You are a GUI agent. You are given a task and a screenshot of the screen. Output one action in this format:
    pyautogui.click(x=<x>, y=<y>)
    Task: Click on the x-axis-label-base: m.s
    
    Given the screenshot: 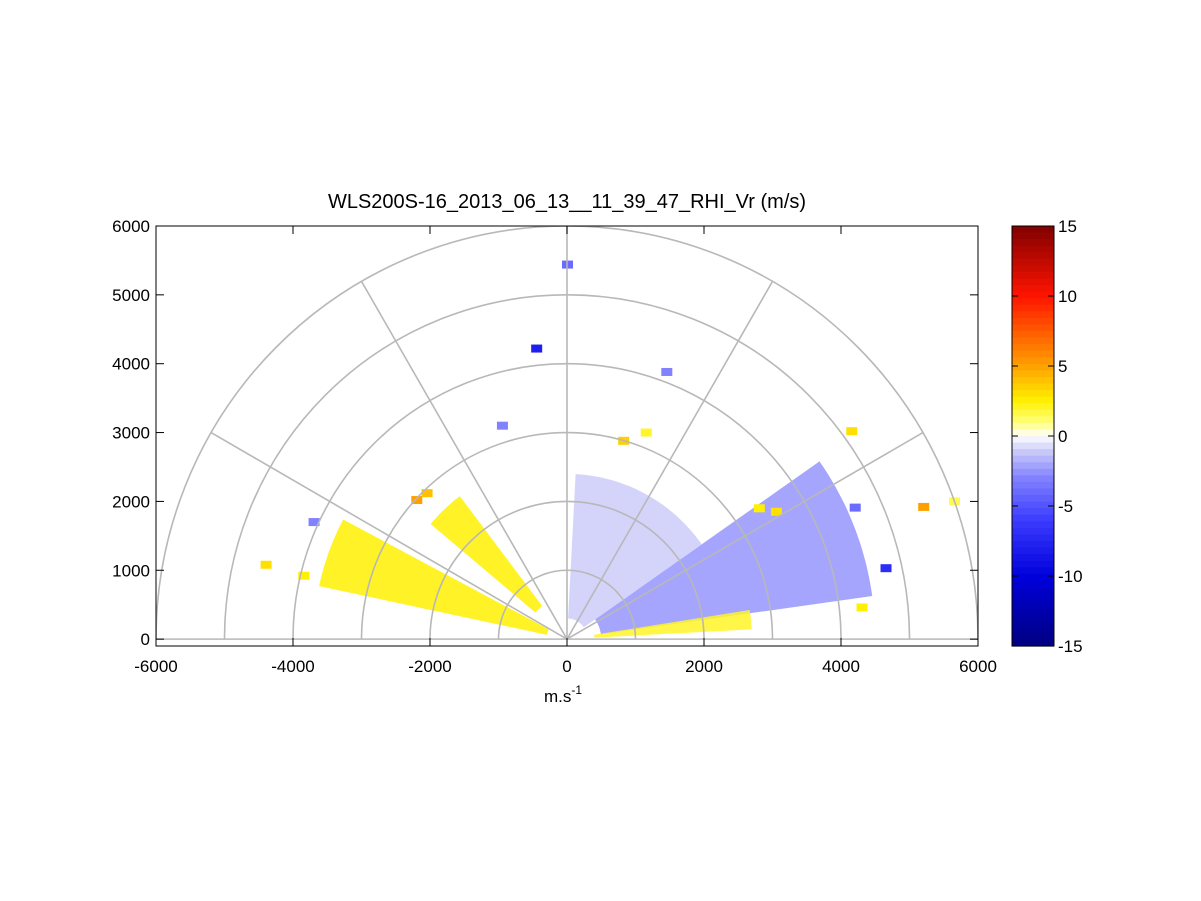 What is the action you would take?
    pyautogui.click(x=557, y=696)
    